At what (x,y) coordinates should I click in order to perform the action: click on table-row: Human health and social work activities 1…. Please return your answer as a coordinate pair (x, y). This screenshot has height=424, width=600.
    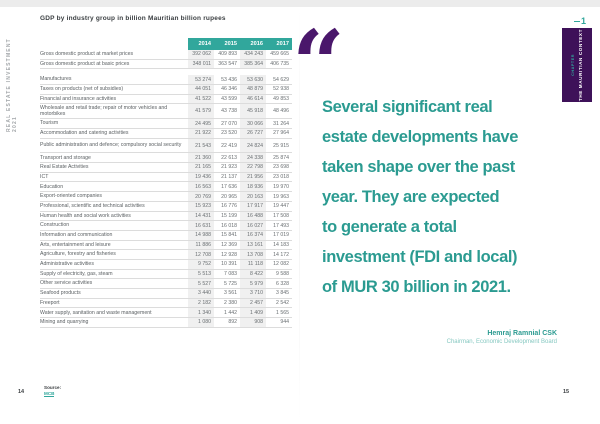
    Looking at the image, I should click on (166, 216).